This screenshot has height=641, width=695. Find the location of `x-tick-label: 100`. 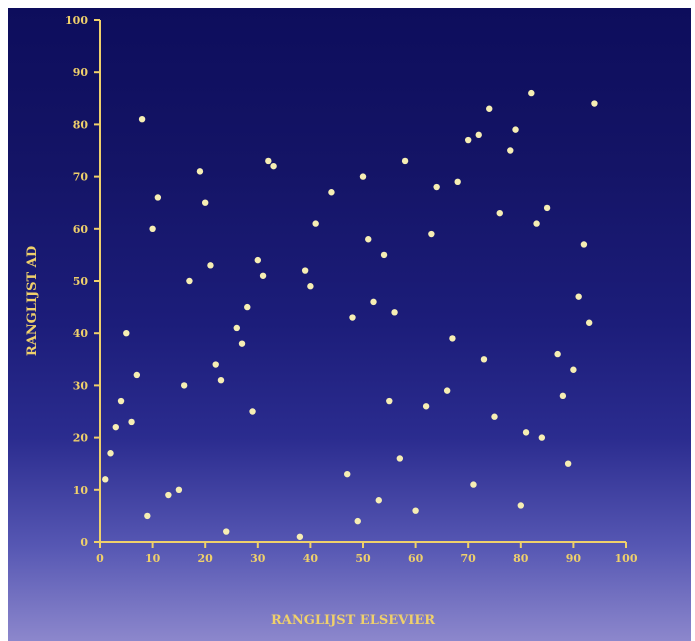

x-tick-label: 100 is located at coordinates (626, 558).